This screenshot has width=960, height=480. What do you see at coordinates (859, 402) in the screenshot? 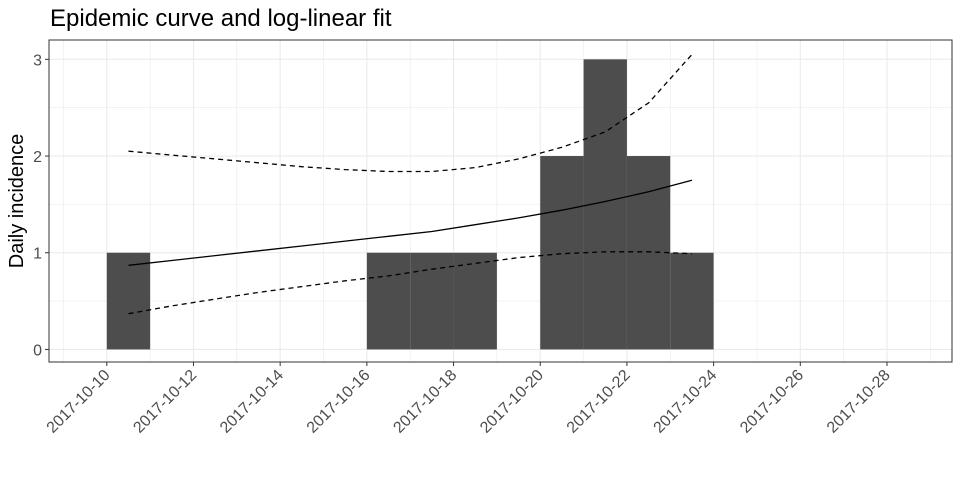
I see `x-tick-label: 2017-10-28` at bounding box center [859, 402].